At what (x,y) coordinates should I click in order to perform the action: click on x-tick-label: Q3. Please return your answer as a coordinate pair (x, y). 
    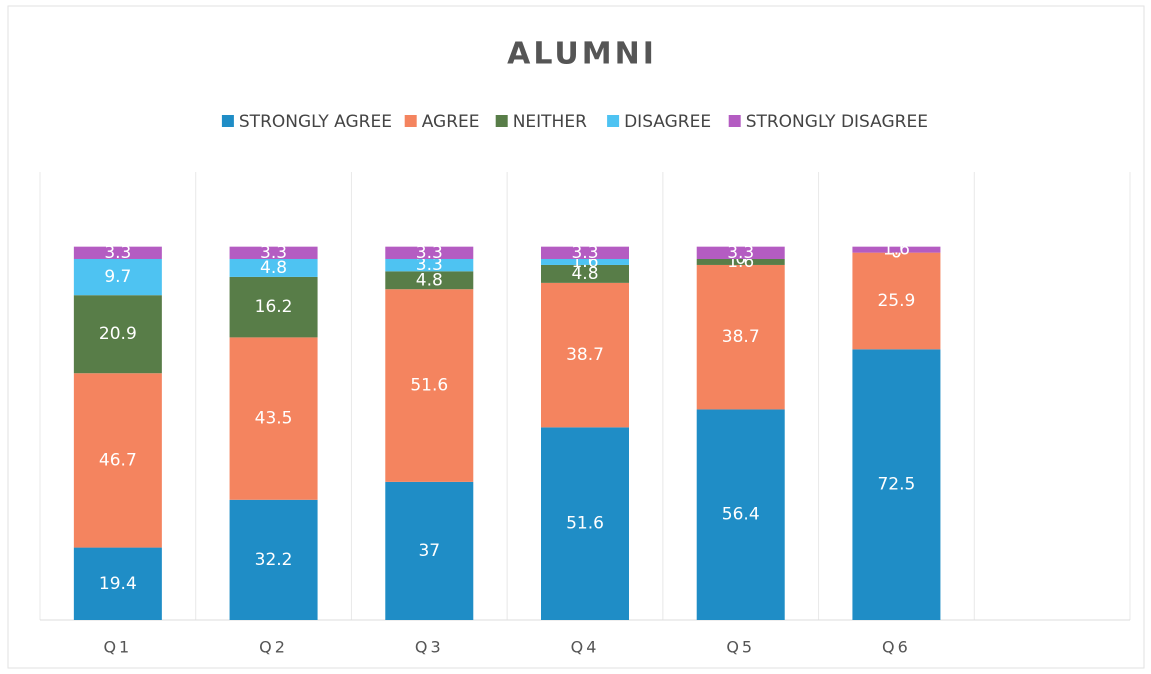
    Looking at the image, I should click on (429, 647).